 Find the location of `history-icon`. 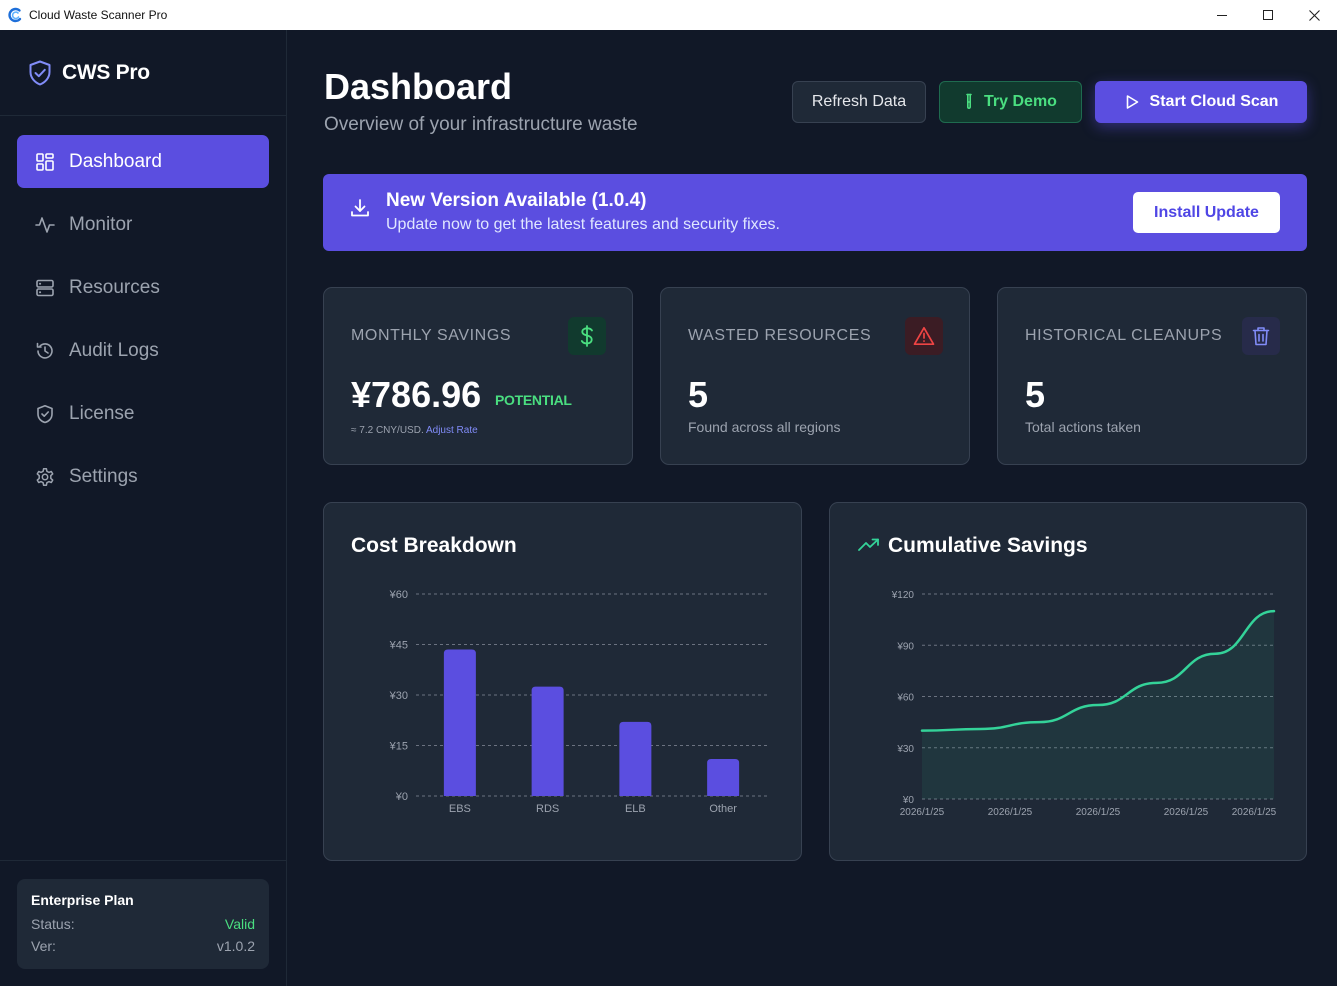

history-icon is located at coordinates (45, 351).